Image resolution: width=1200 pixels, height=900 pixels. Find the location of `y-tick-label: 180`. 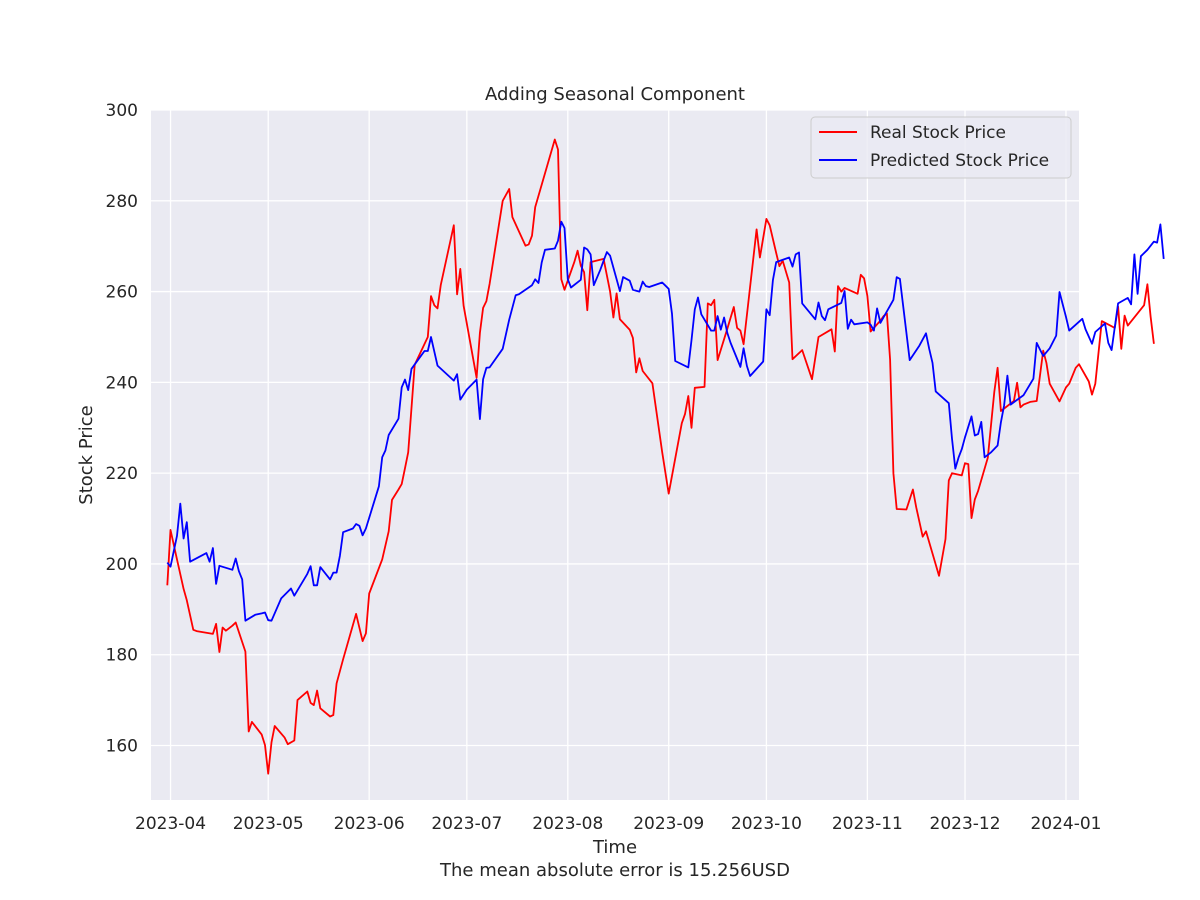

y-tick-label: 180 is located at coordinates (122, 656).